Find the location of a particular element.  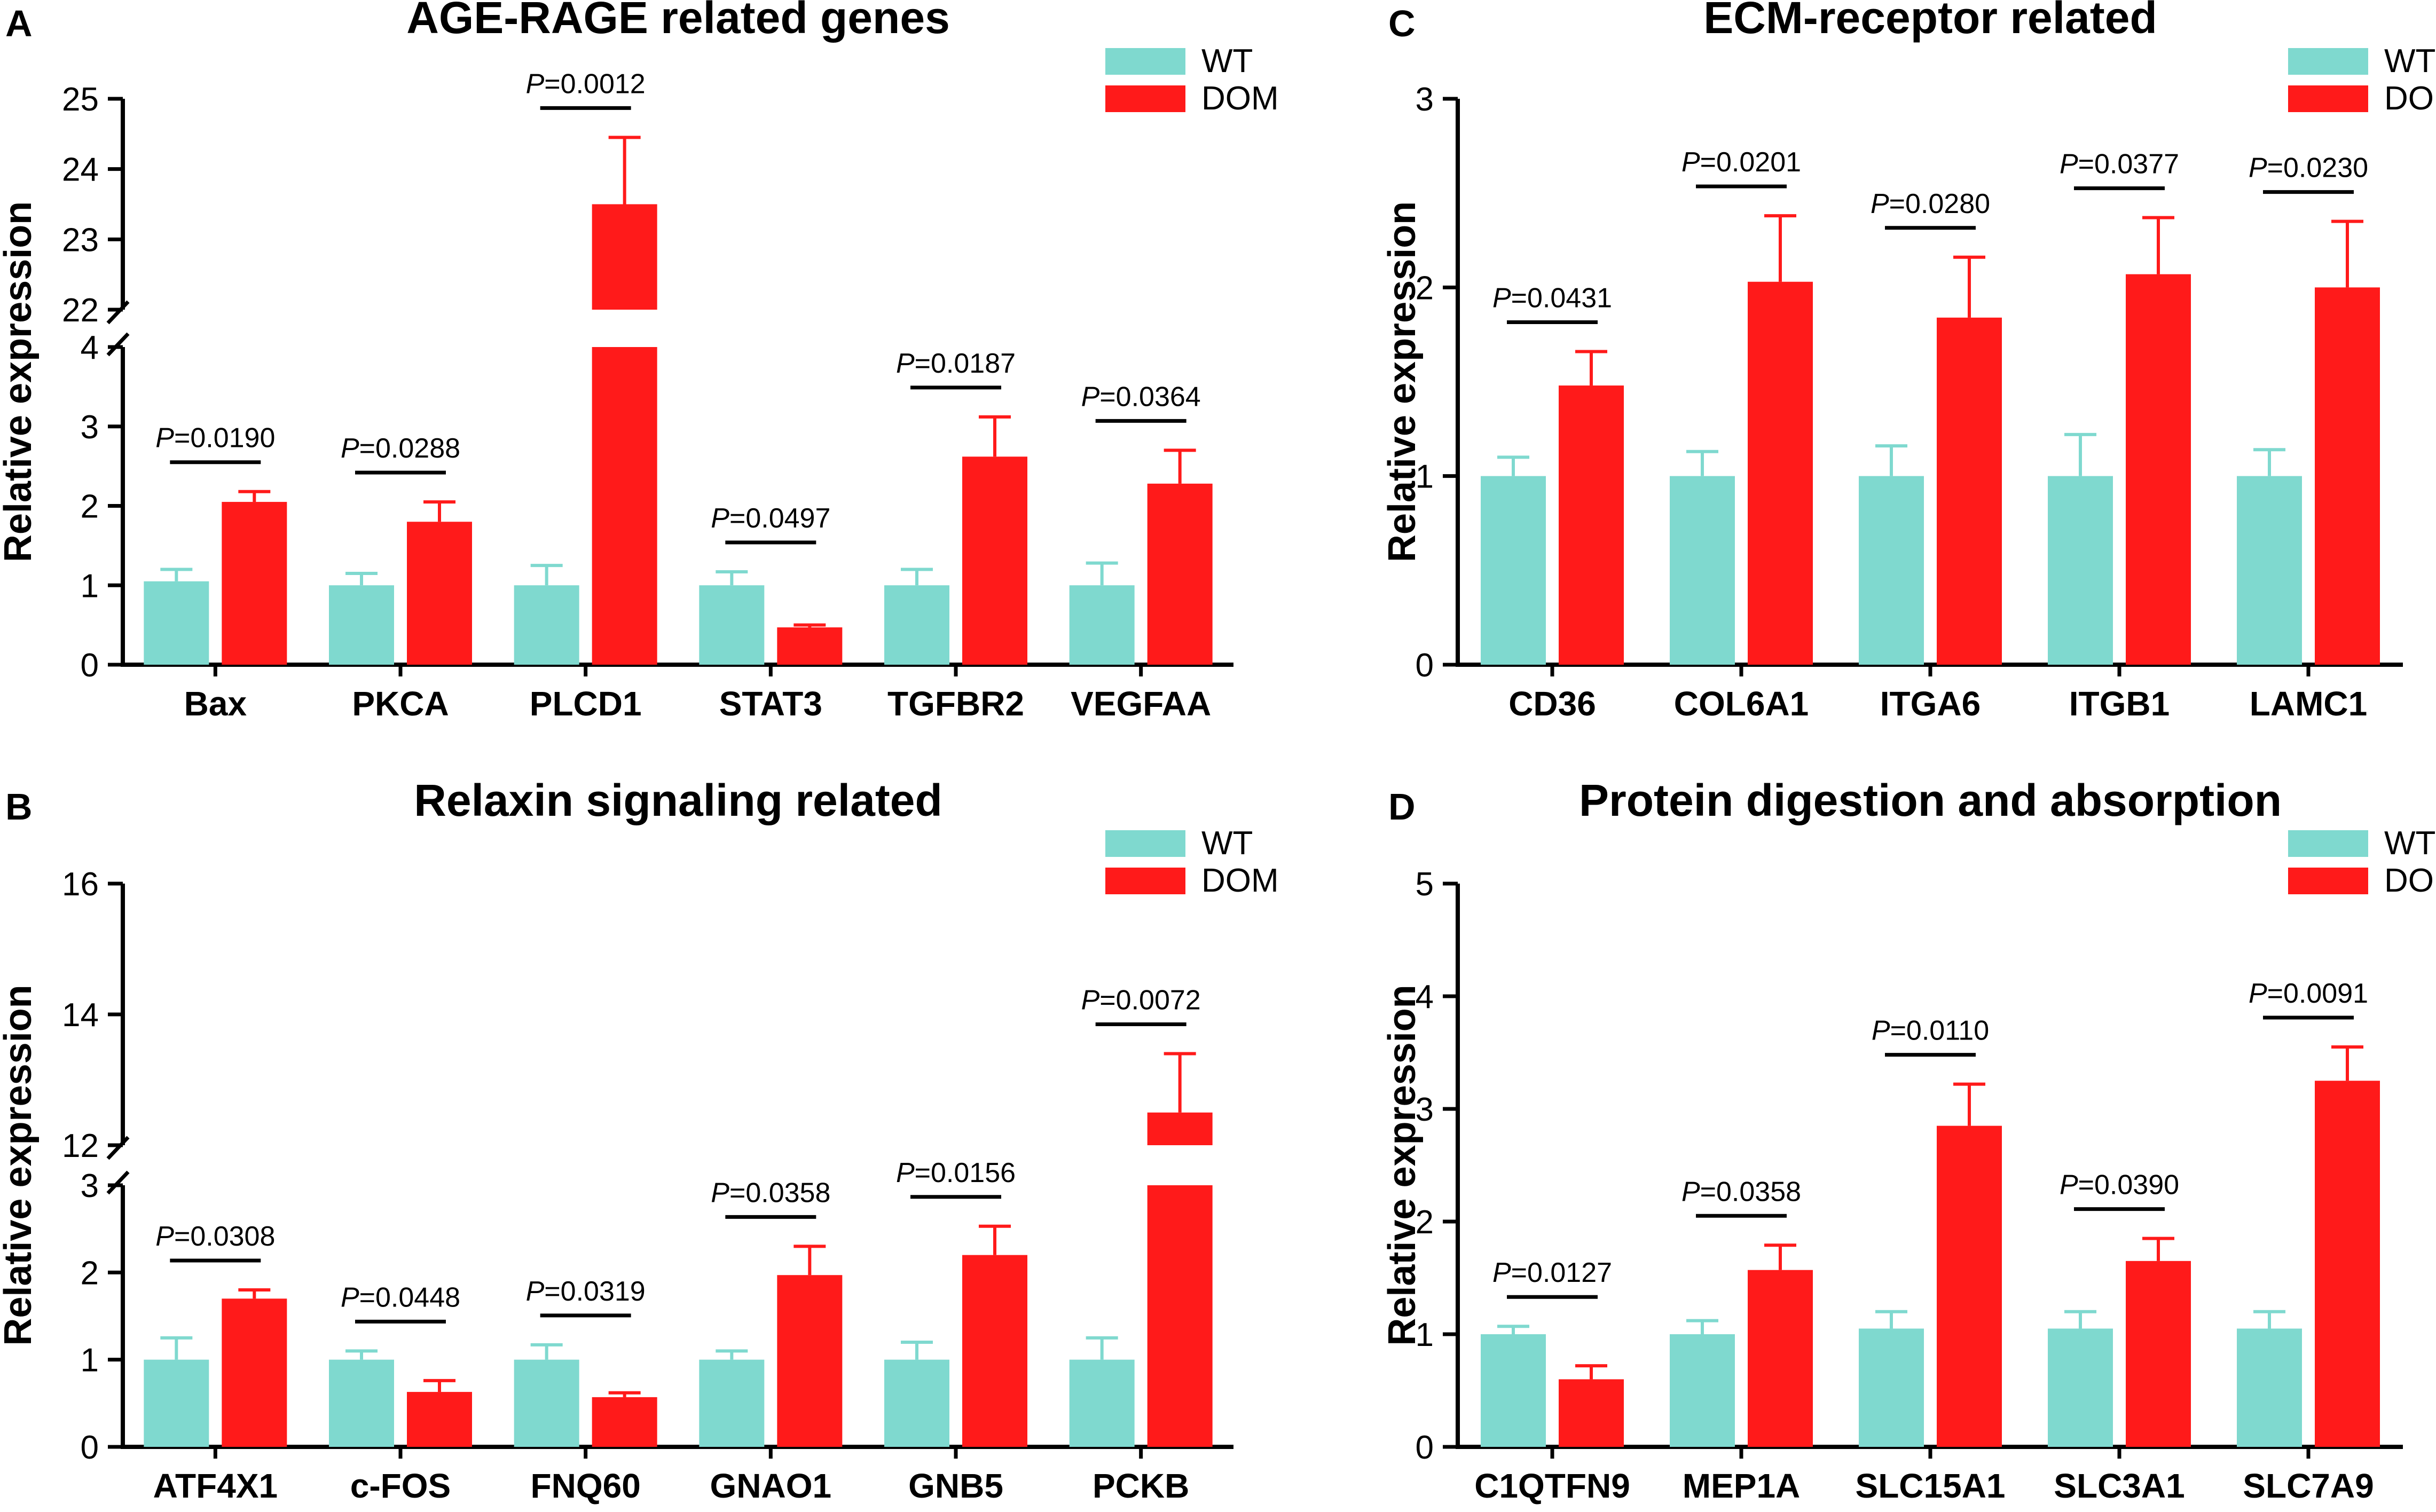

chart-title: AGE-RAGE related genes is located at coordinates (678, 22).